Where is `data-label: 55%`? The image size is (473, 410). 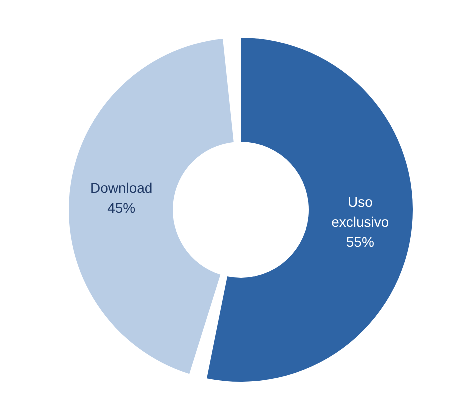
data-label: 55% is located at coordinates (360, 242).